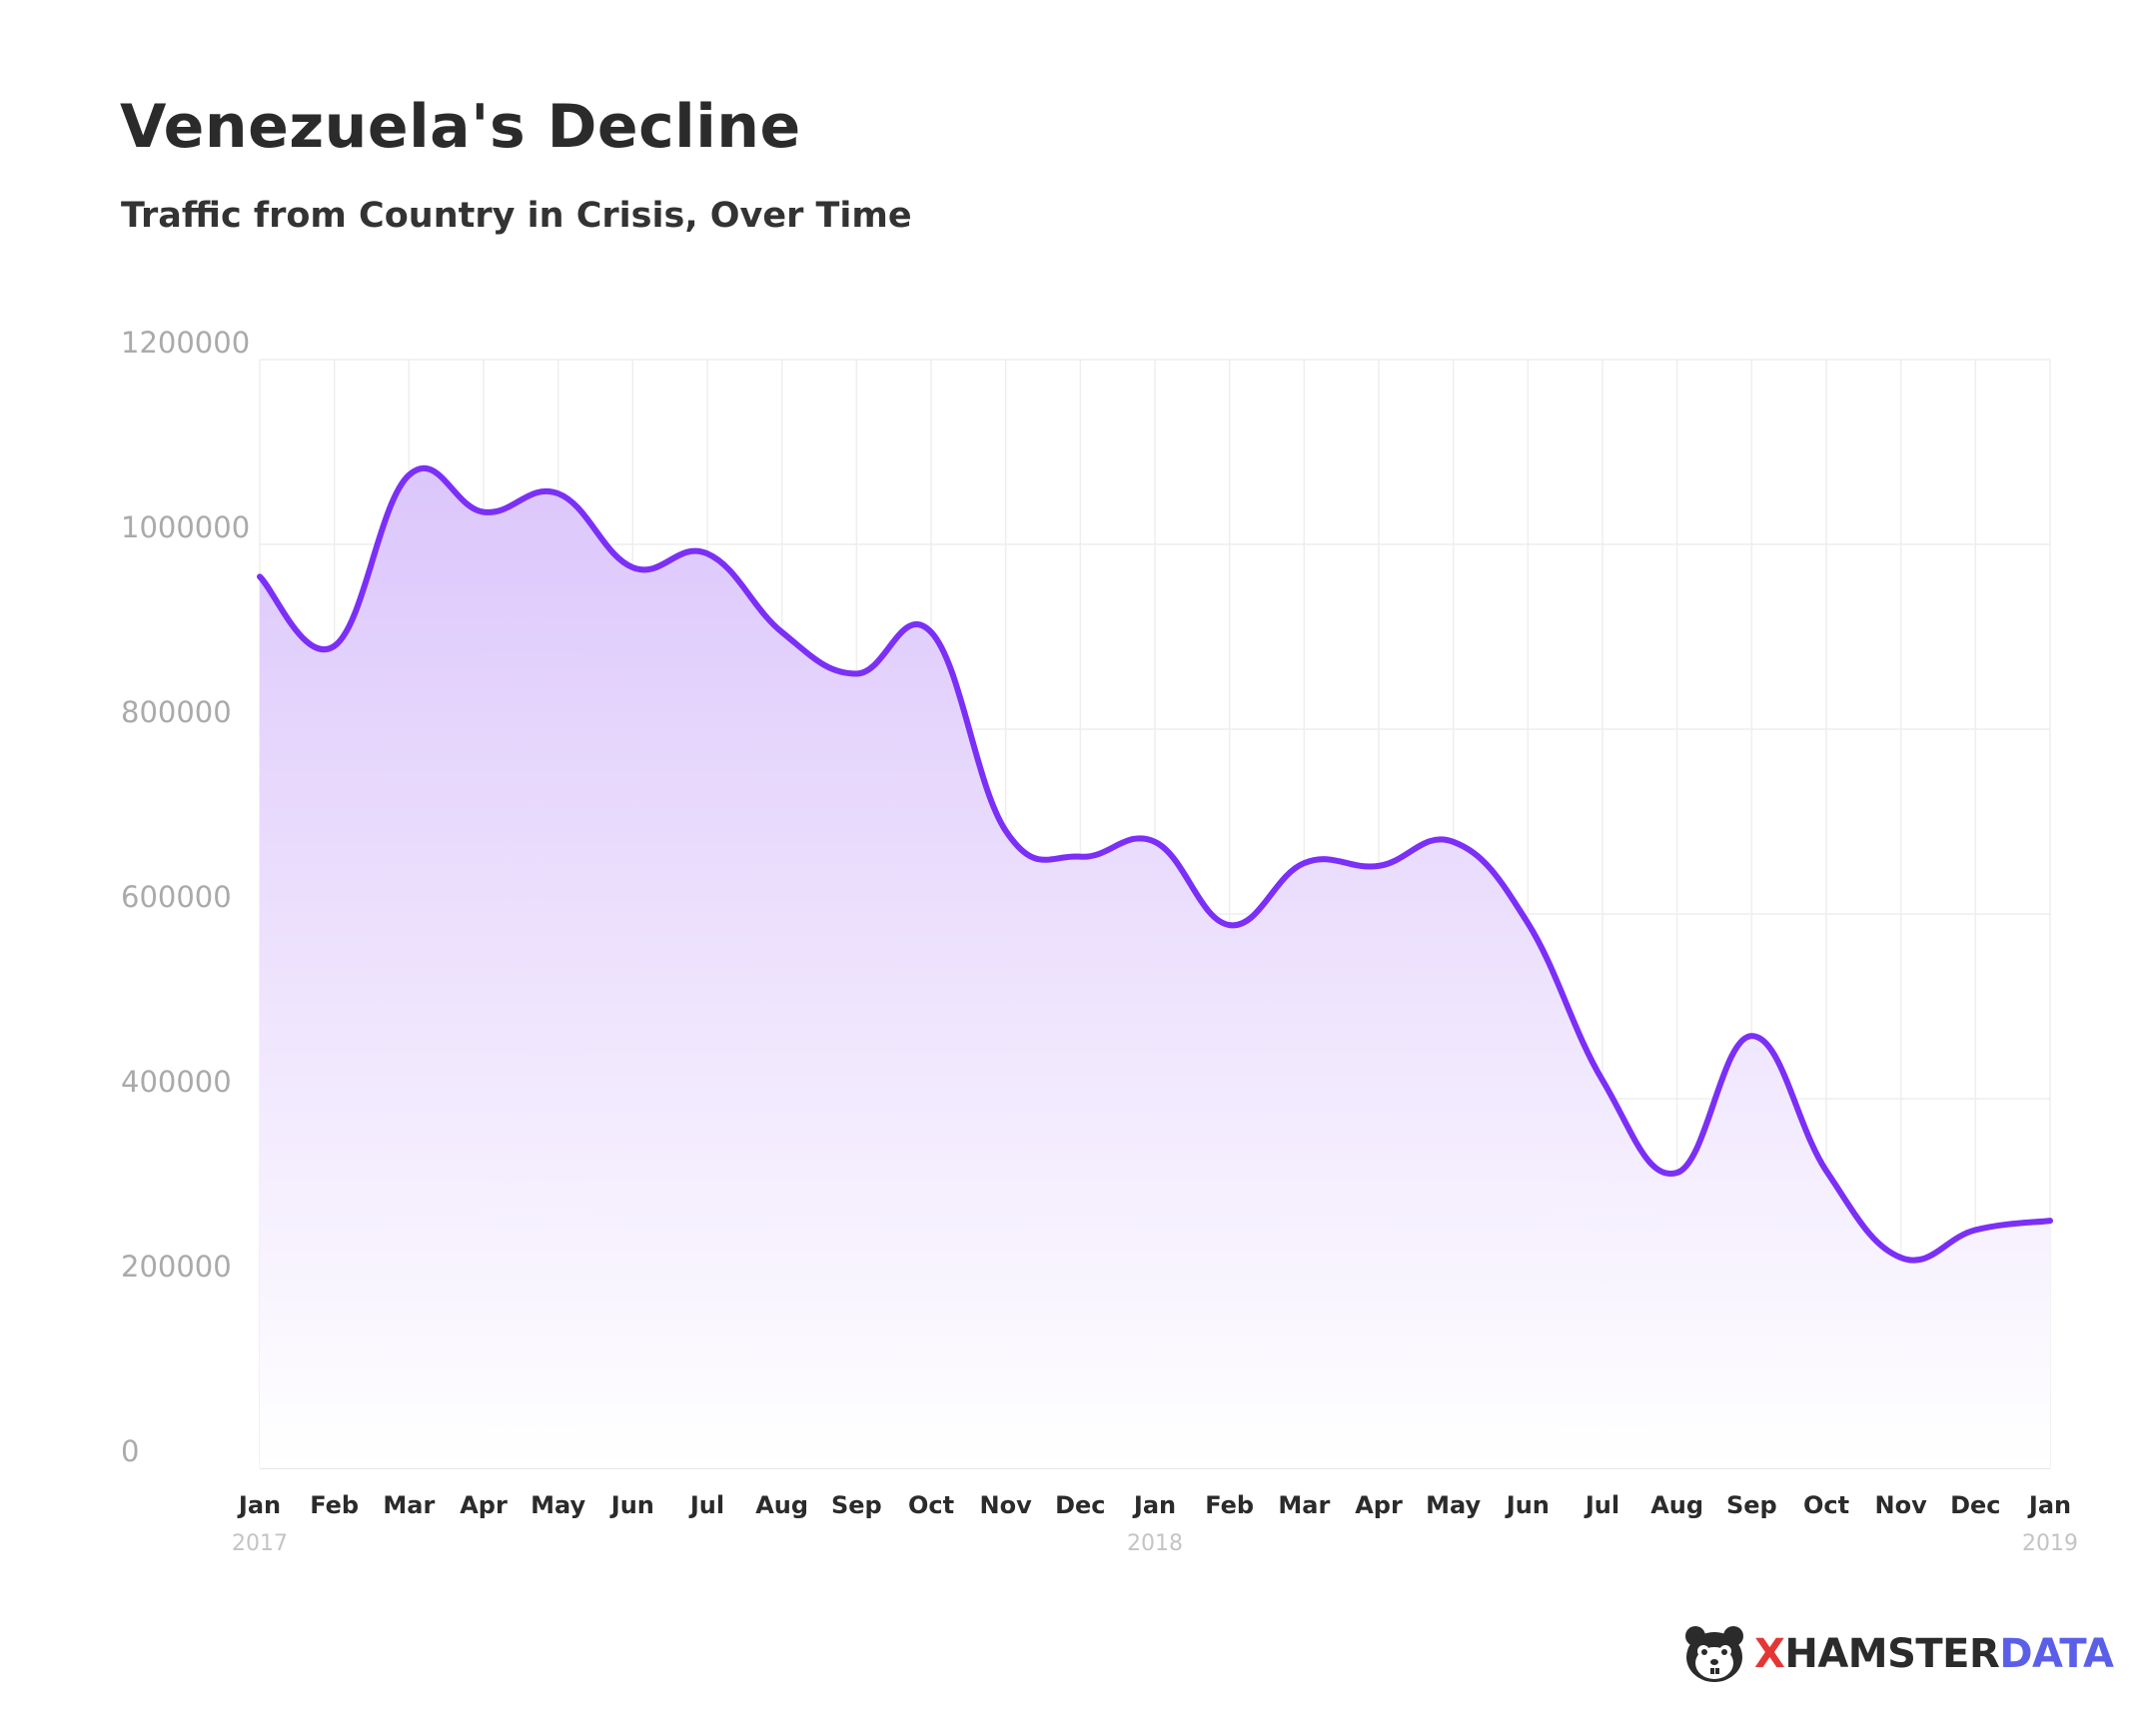 This screenshot has height=1736, width=2138. I want to click on hamster-logo-icon, so click(1714, 1654).